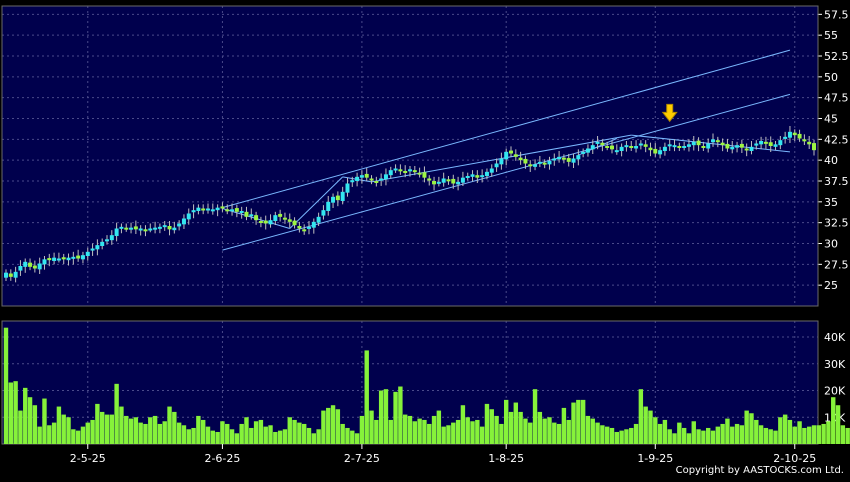  I want to click on x-tick-label: 2-7-25, so click(362, 458).